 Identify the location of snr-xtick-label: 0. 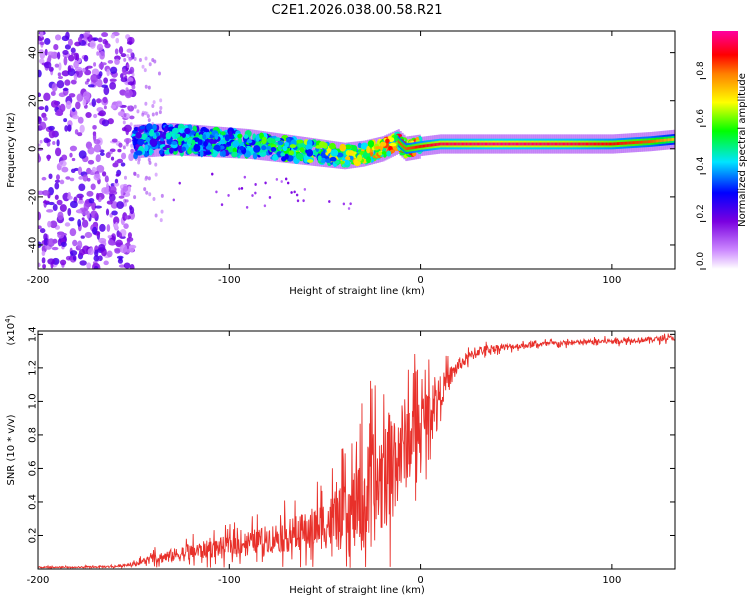
(420, 580).